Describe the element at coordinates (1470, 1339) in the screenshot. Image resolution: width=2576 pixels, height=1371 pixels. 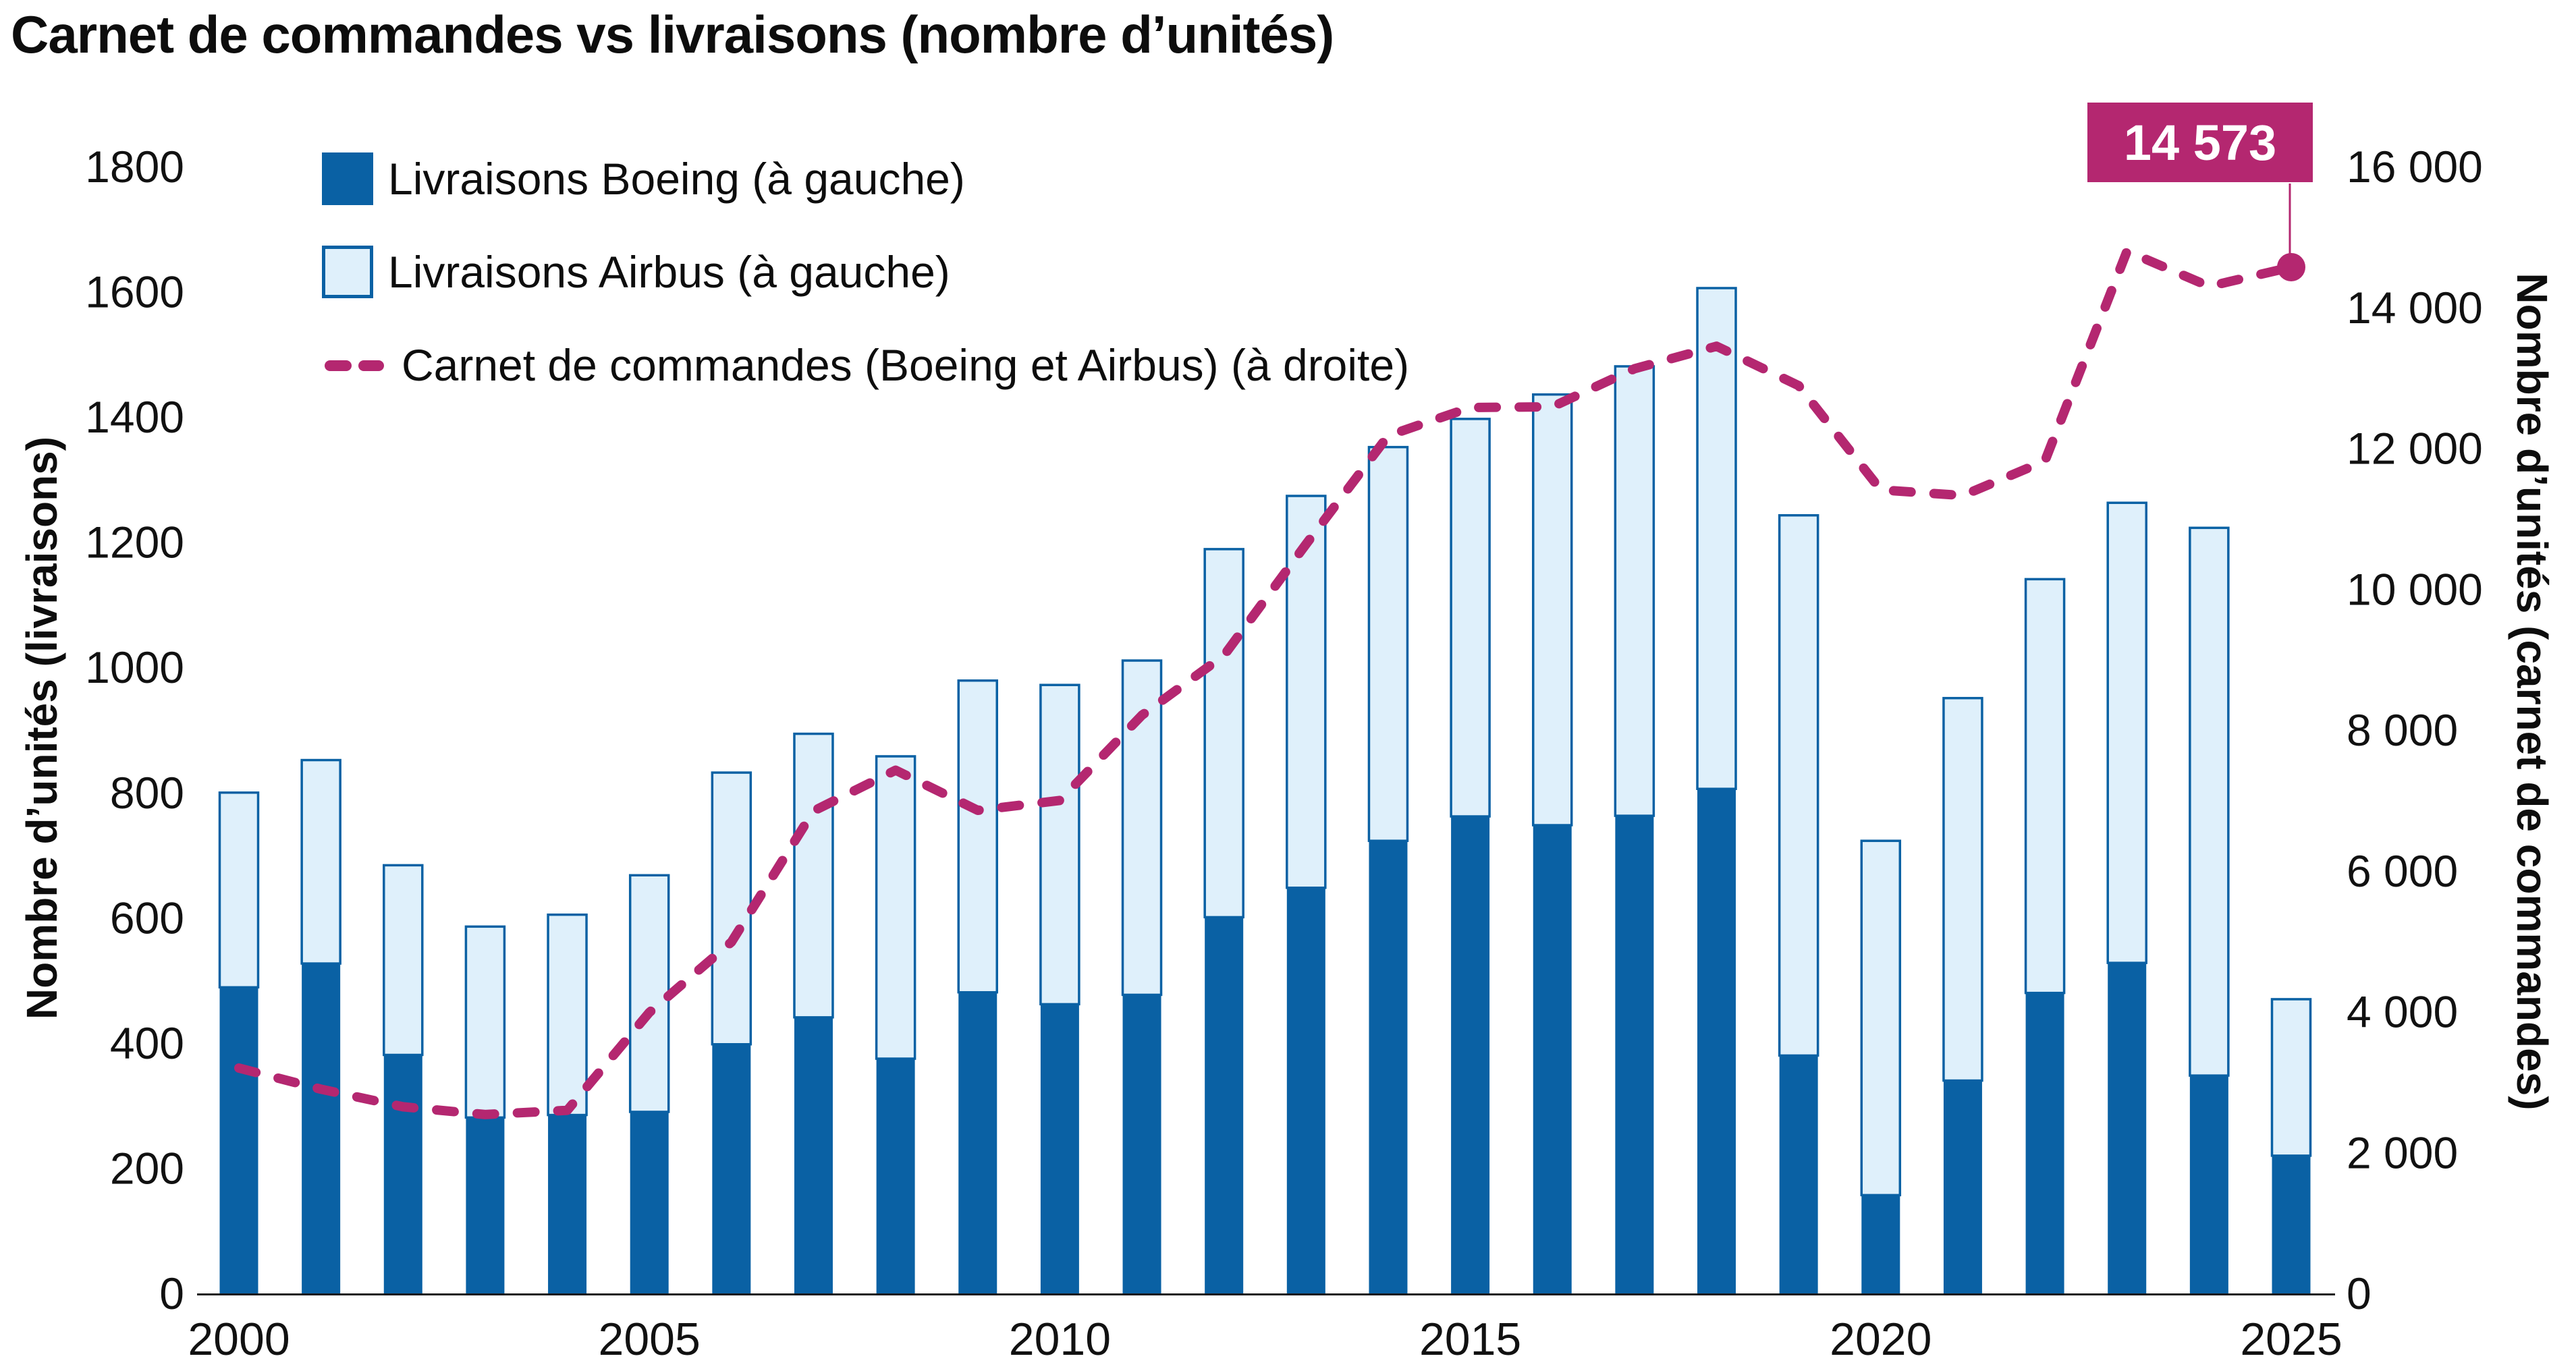
I see `x-tick-2015: 2015` at that location.